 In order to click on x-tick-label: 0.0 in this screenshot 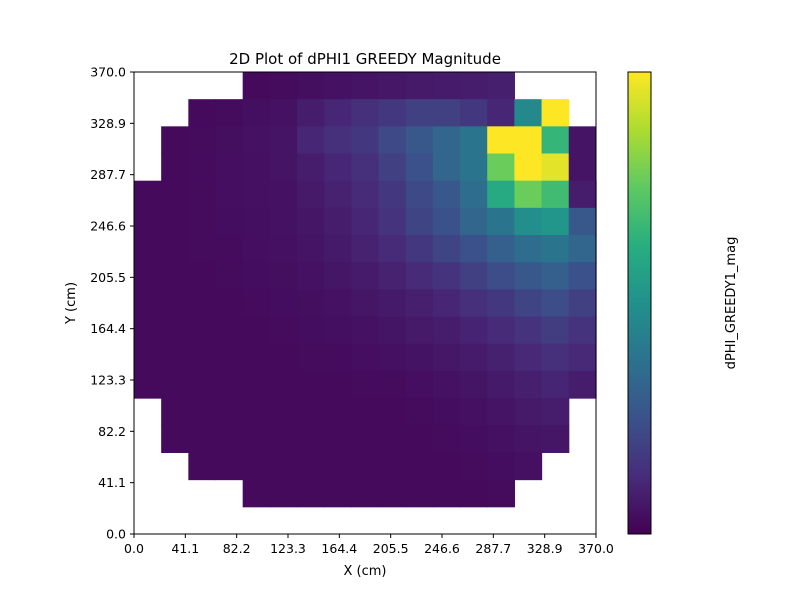, I will do `click(134, 548)`.